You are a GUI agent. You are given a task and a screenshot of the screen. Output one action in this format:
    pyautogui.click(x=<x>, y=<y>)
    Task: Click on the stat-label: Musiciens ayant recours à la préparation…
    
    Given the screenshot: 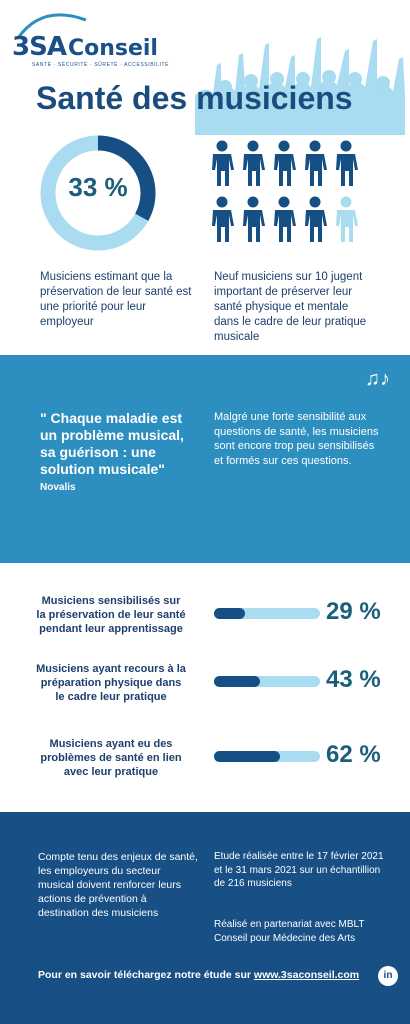 What is the action you would take?
    pyautogui.click(x=111, y=683)
    